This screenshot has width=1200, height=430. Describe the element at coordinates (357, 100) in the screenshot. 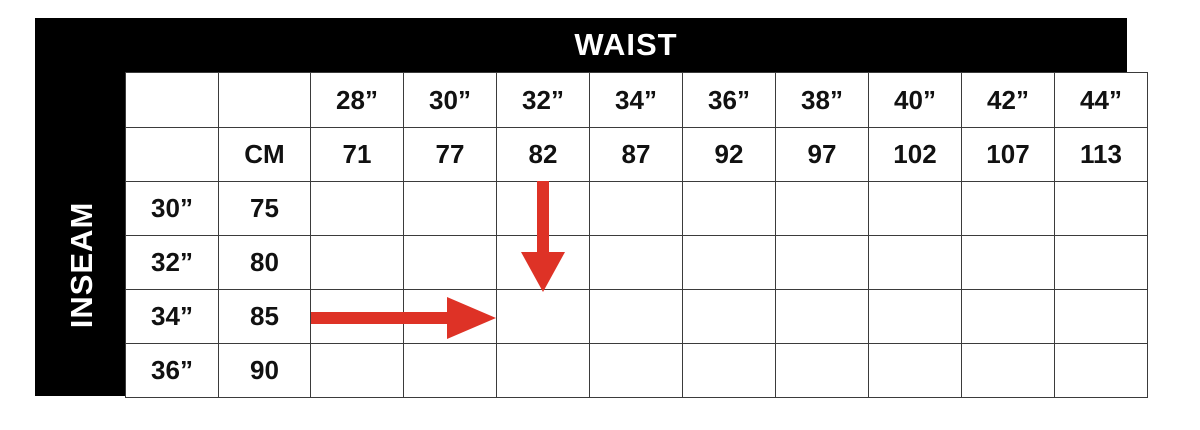

I see `waist-inch-header-0: 28”` at that location.